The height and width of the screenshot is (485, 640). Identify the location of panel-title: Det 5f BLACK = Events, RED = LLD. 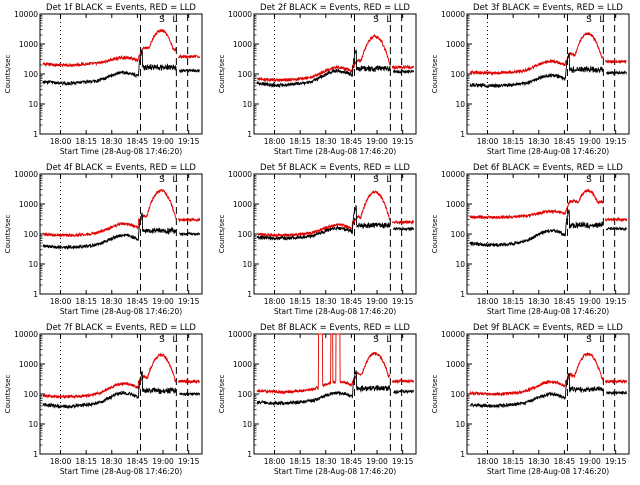
(335, 168).